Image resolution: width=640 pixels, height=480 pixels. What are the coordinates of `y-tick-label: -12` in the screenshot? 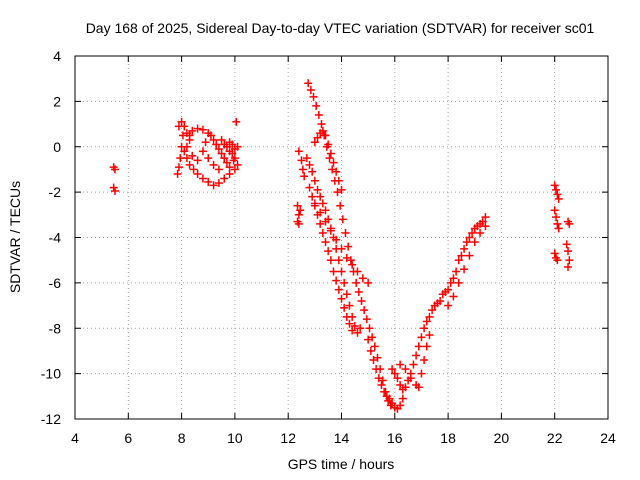 It's located at (51, 419).